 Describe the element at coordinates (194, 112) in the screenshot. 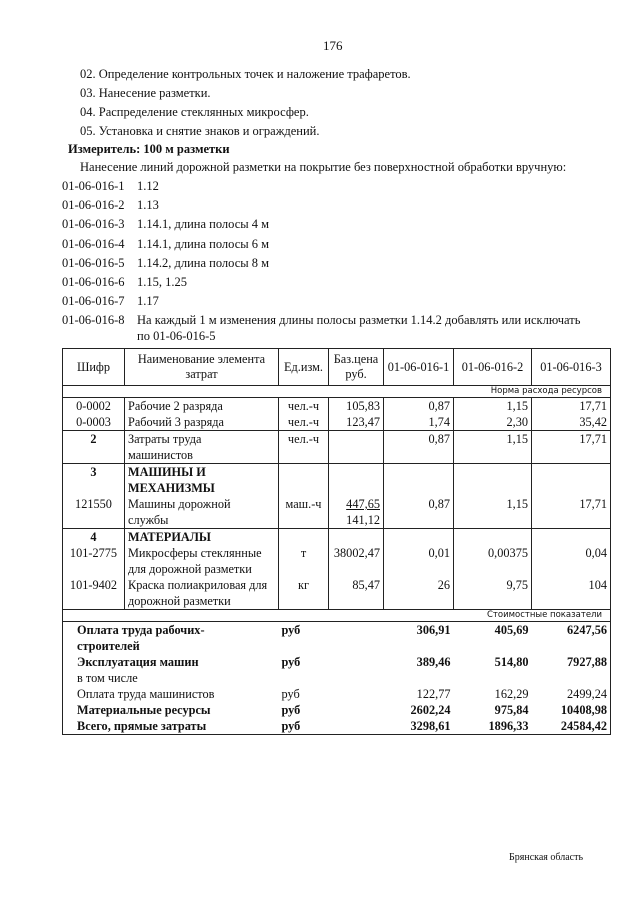

I see `step-line: 04. Распределение стеклянных микросфер.` at that location.